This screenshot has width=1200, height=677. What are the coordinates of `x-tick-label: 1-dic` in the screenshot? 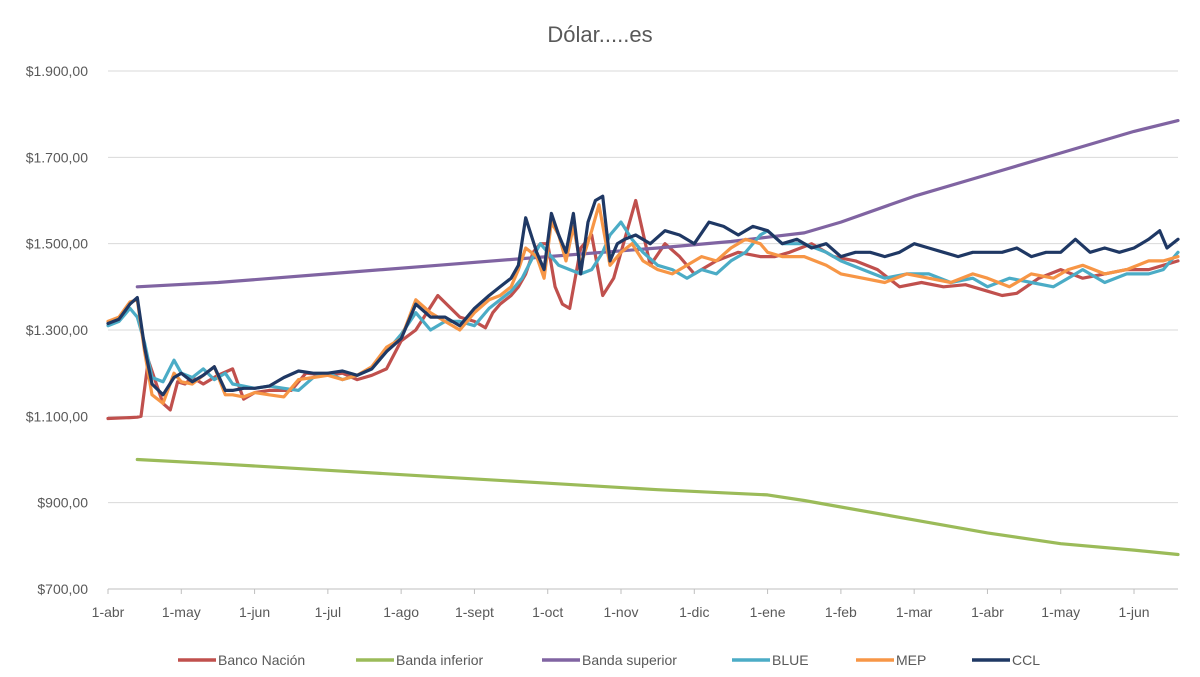 It's located at (694, 612).